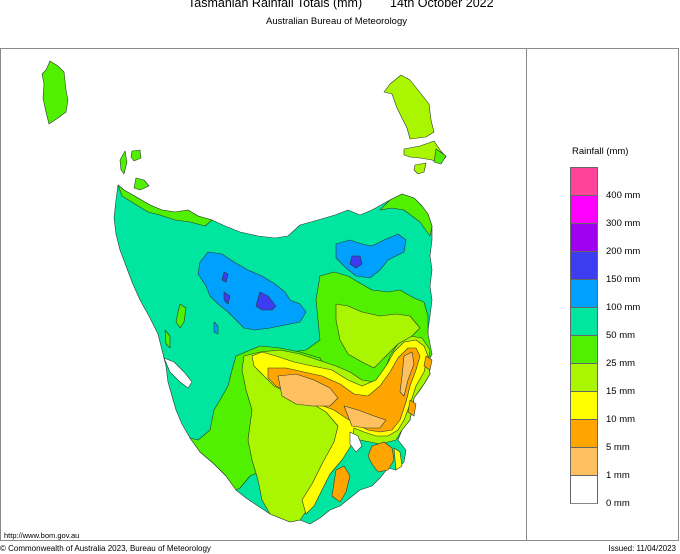 The image size is (680, 554). I want to click on legend-divider, so click(526, 294).